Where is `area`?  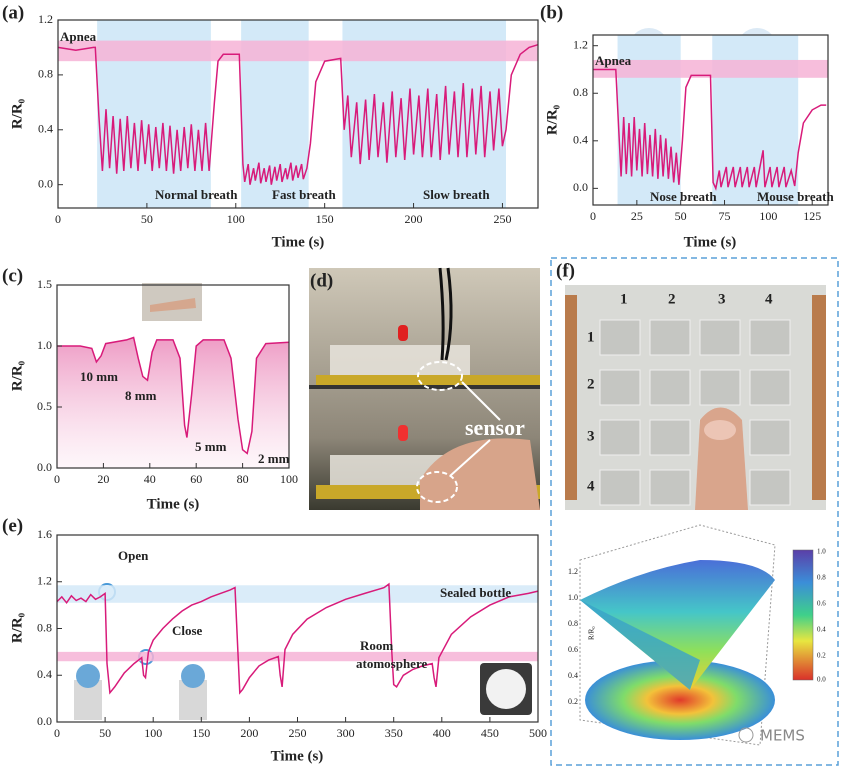
area is located at coordinates (173, 402).